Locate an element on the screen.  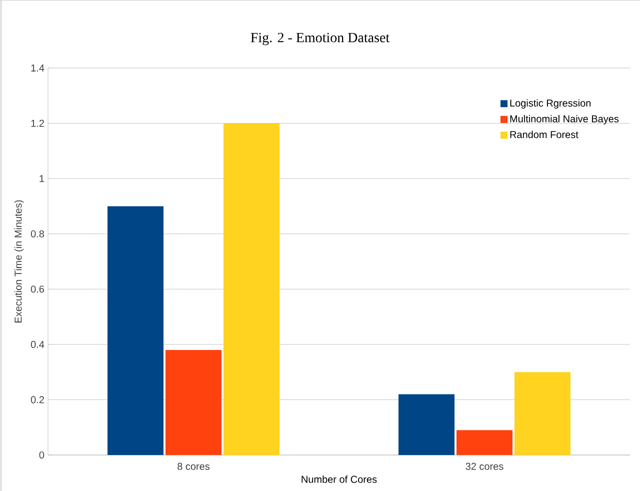
x-axis-title: Number of Cores is located at coordinates (339, 479).